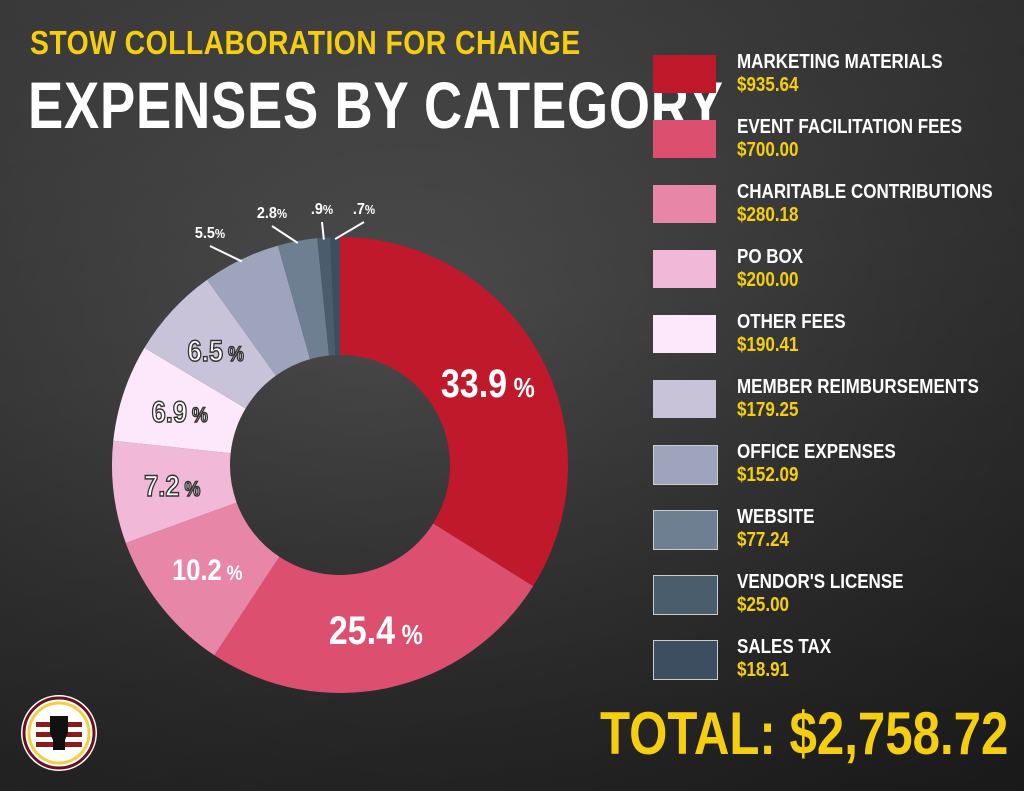 The width and height of the screenshot is (1024, 791). I want to click on legend-value: $200.00, so click(768, 280).